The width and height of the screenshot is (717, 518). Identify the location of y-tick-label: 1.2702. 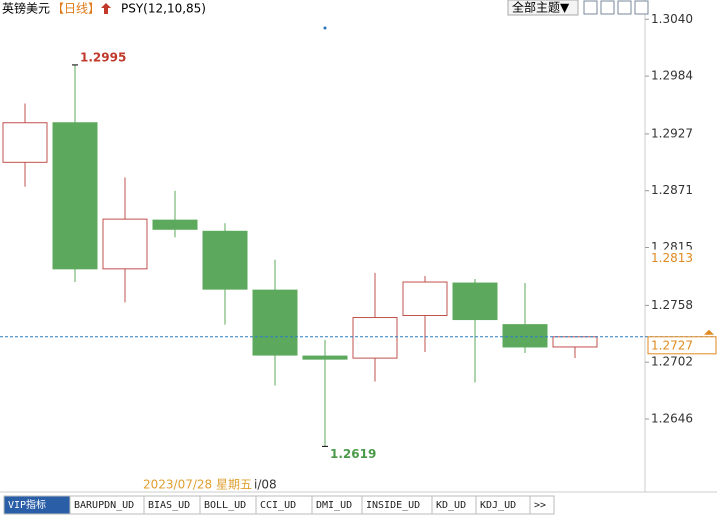
(672, 362).